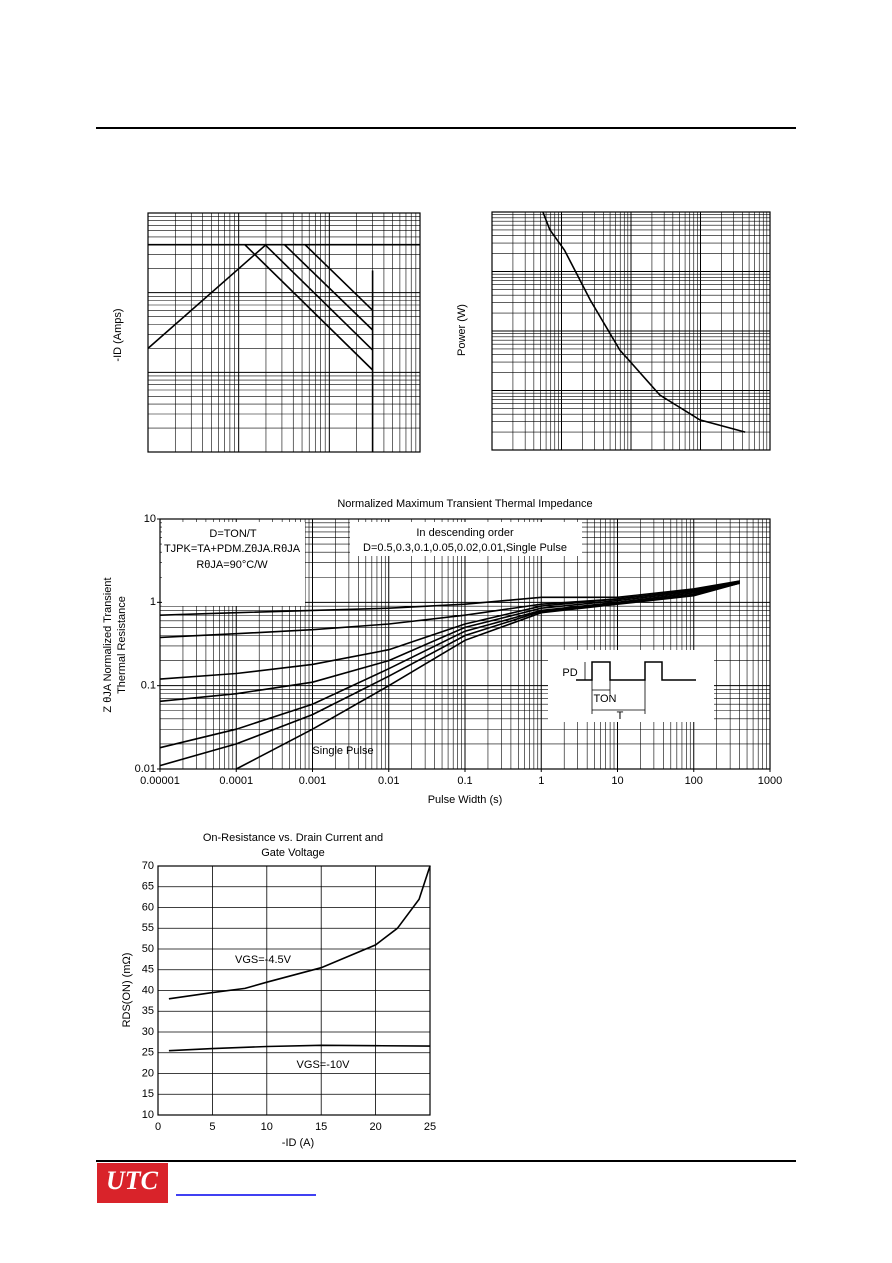 This screenshot has width=892, height=1263. What do you see at coordinates (148, 907) in the screenshot?
I see `y-tick-label: 60` at bounding box center [148, 907].